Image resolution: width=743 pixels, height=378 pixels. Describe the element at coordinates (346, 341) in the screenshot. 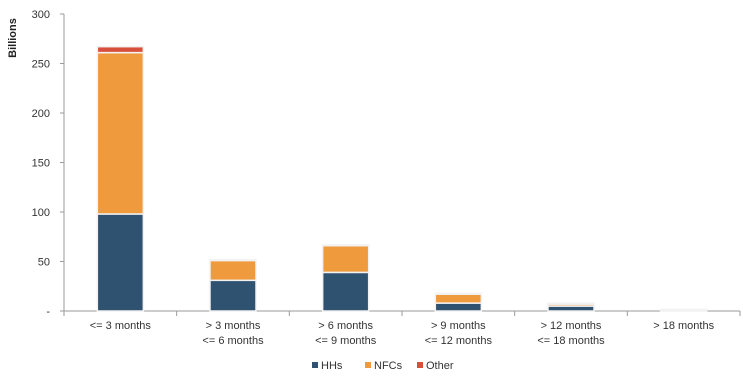

I see `x-category-label: <= 9 months` at that location.